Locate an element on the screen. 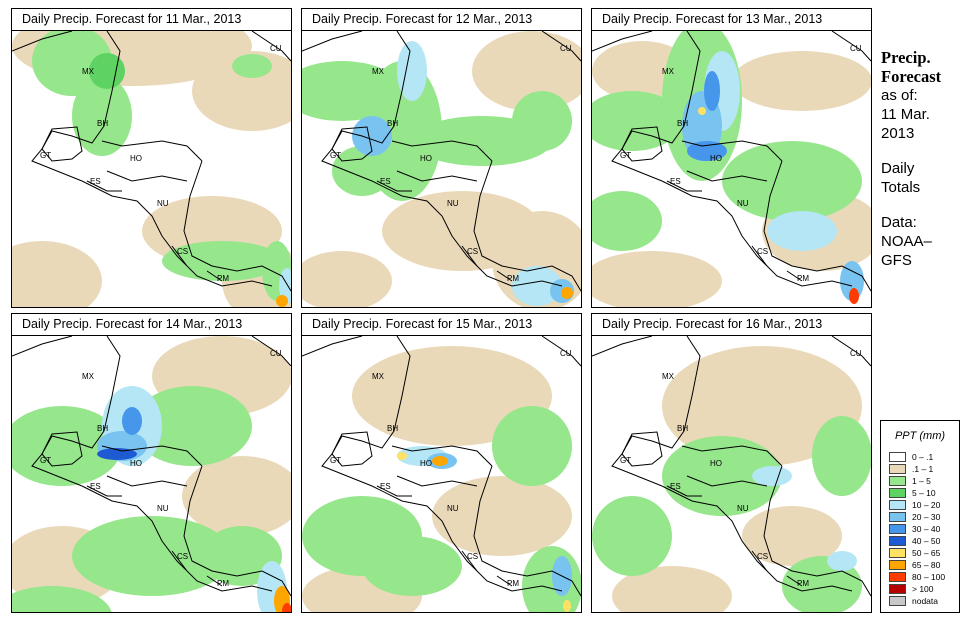  panel-title: Daily Precip. Forecast for 15 Mar., 2013 is located at coordinates (441, 325).